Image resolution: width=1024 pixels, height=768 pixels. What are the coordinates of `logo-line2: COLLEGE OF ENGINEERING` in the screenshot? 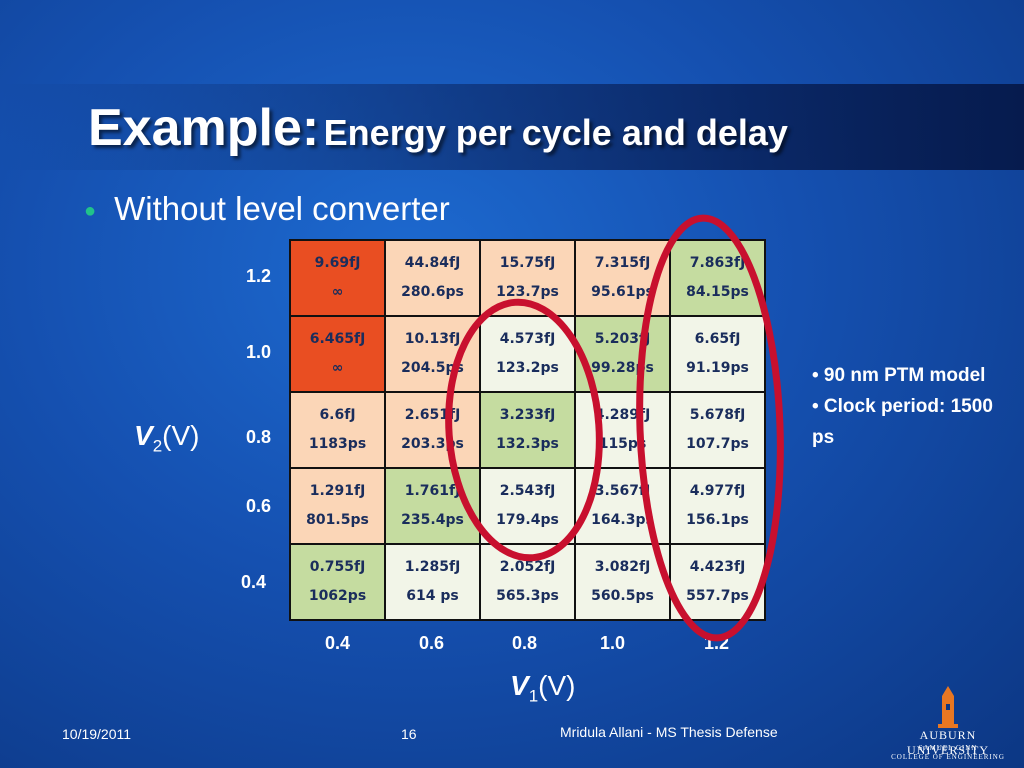 It's located at (948, 757).